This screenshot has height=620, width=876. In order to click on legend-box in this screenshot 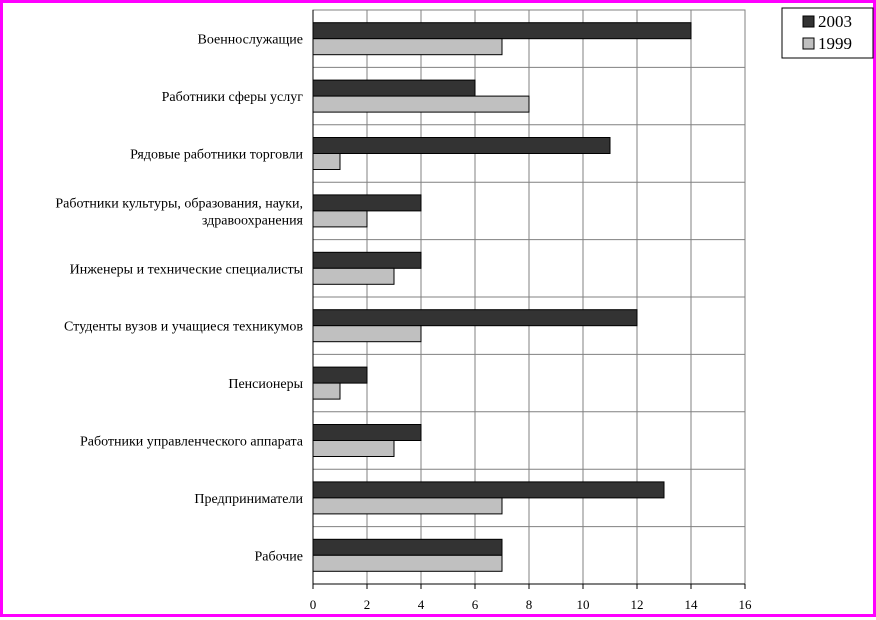, I will do `click(827, 33)`.